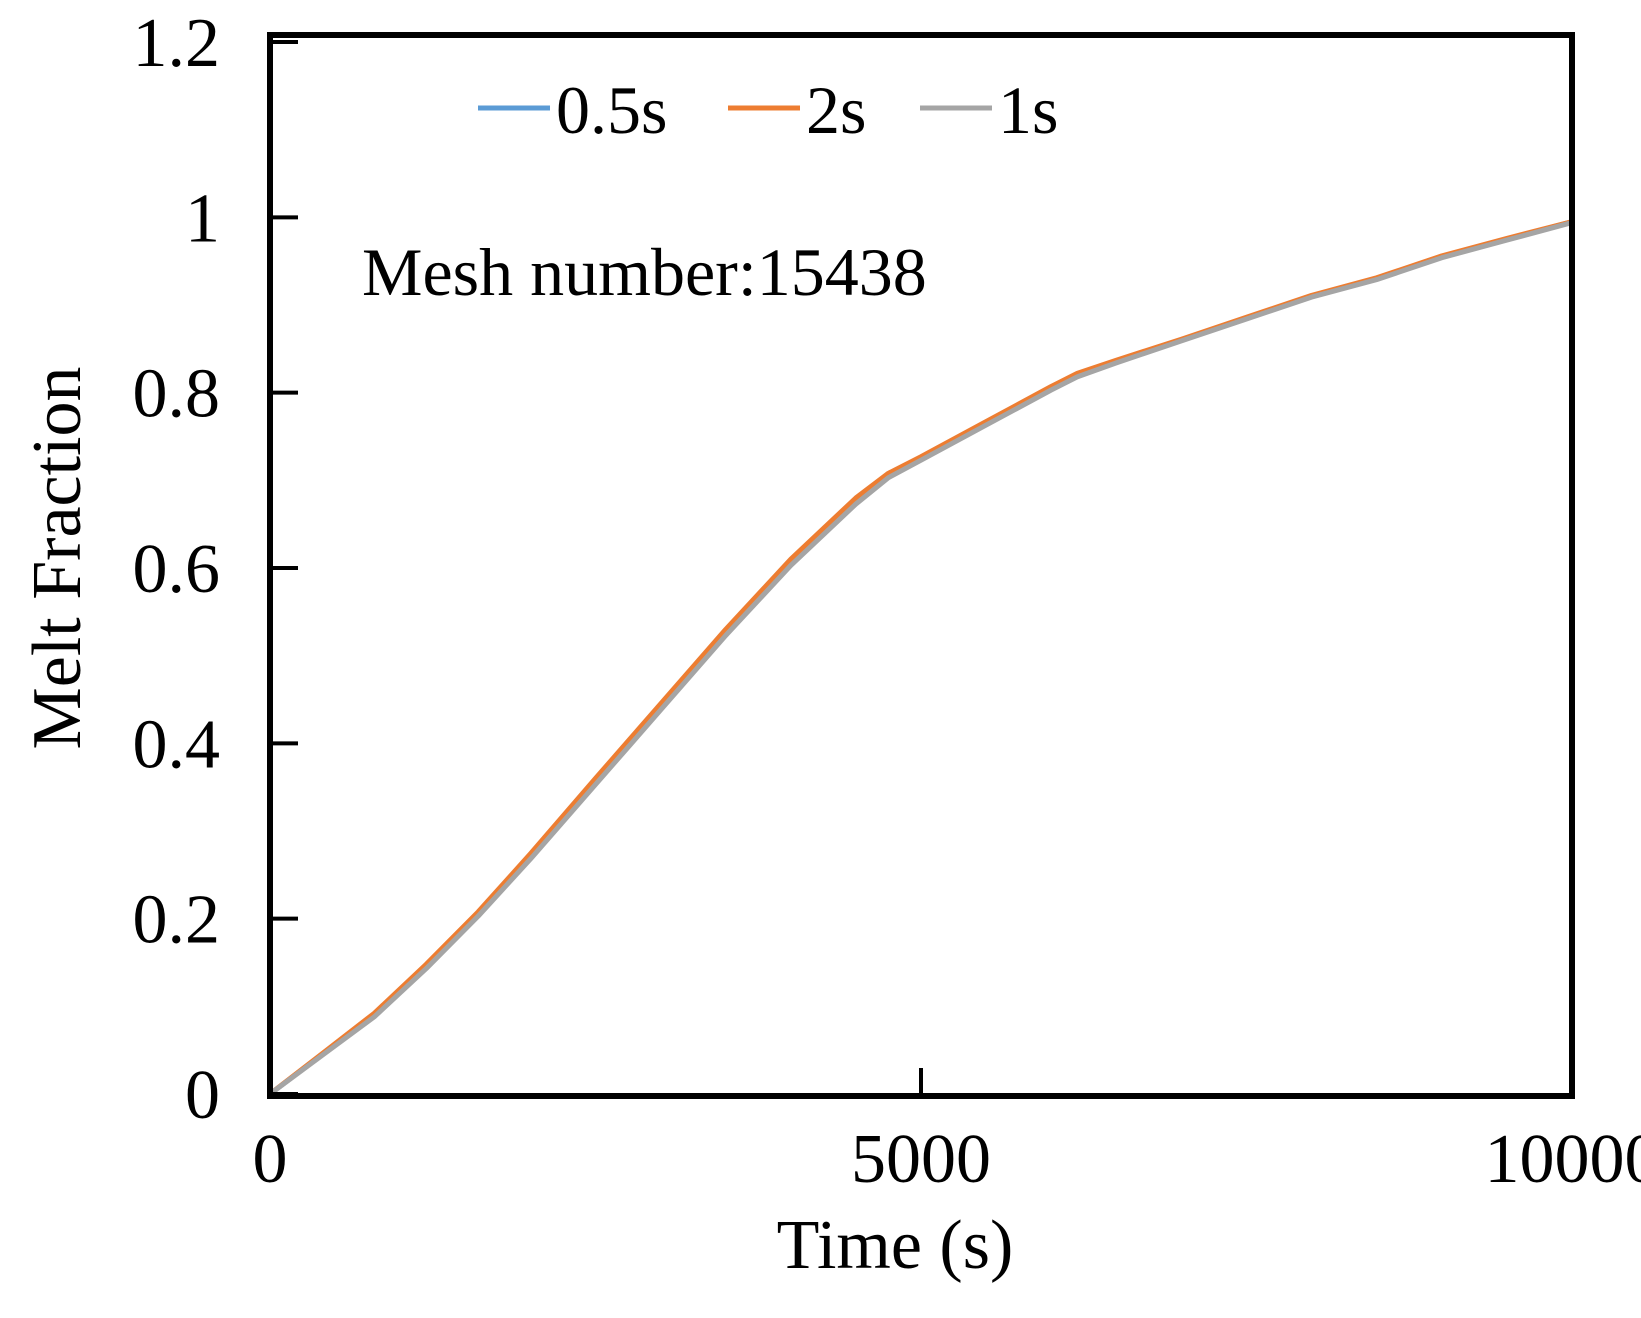 The height and width of the screenshot is (1318, 1641). I want to click on y-tick-label: 1.2, so click(177, 43).